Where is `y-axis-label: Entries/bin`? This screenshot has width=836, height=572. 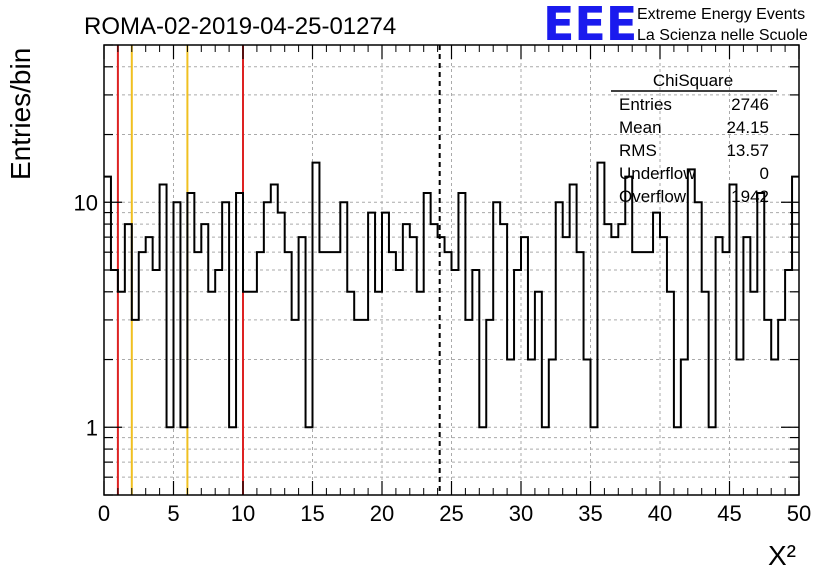 y-axis-label: Entries/bin is located at coordinates (20, 114).